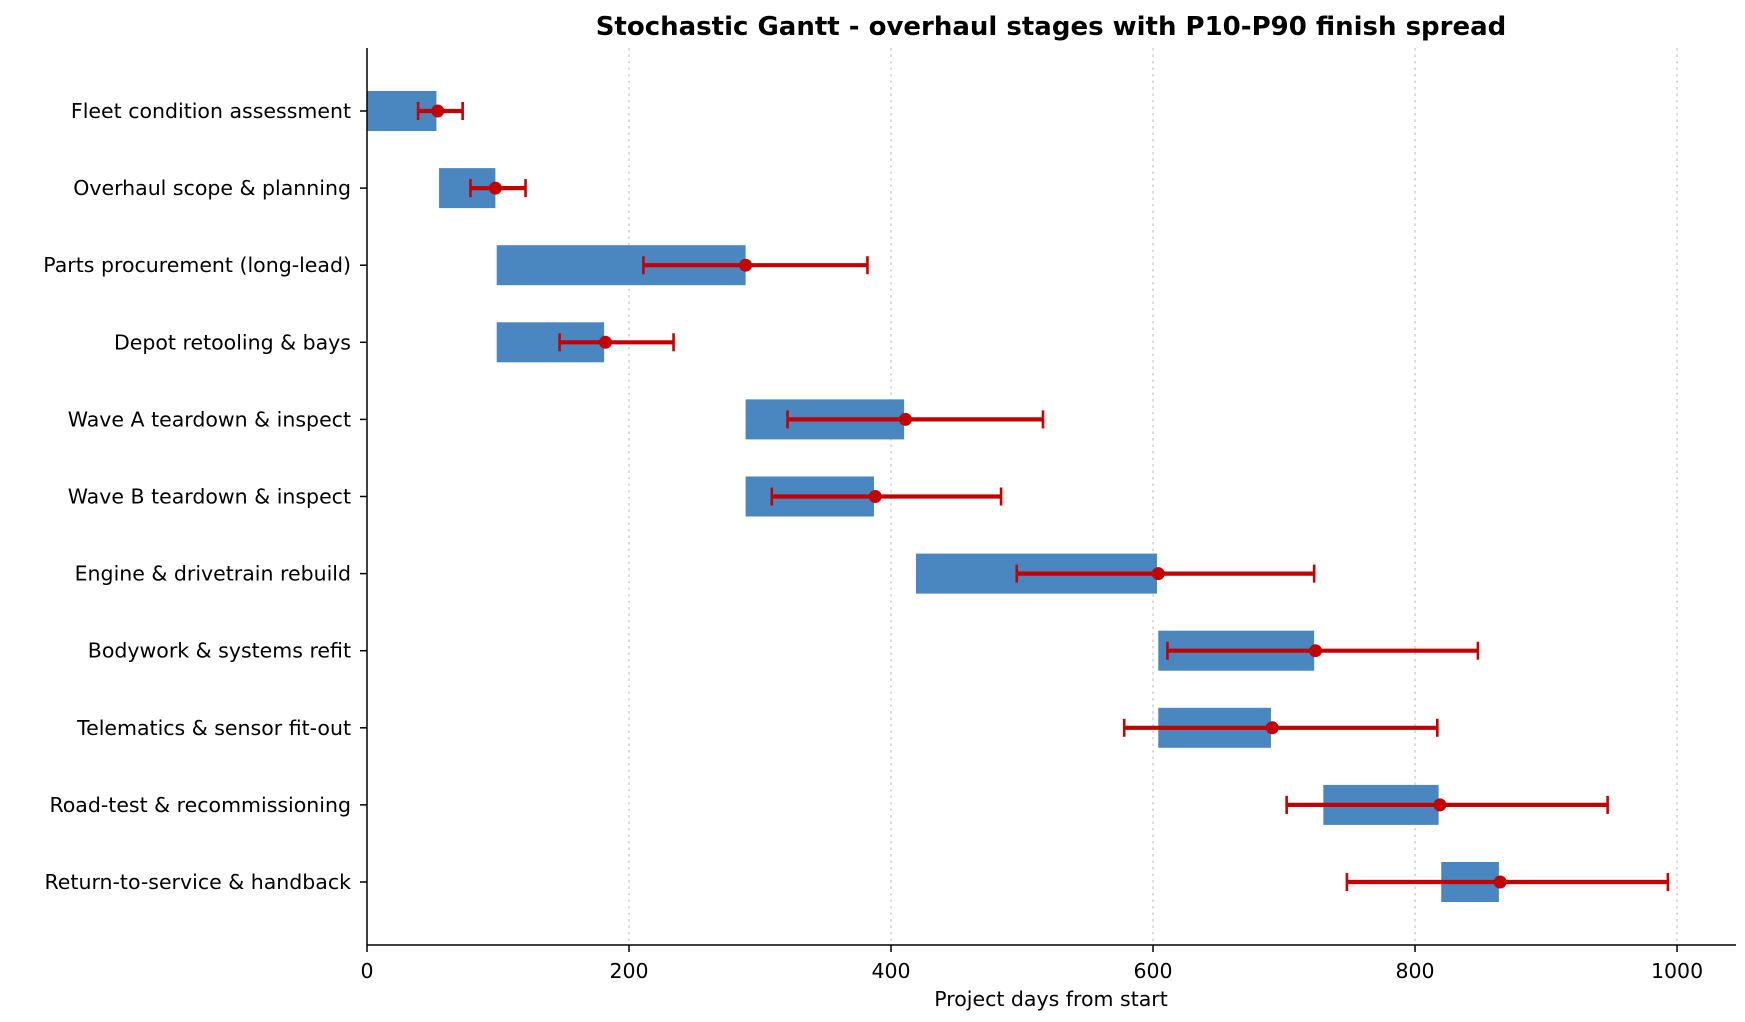 The width and height of the screenshot is (1745, 1022). What do you see at coordinates (213, 728) in the screenshot?
I see `task-label: Telematics & sensor fit-out` at bounding box center [213, 728].